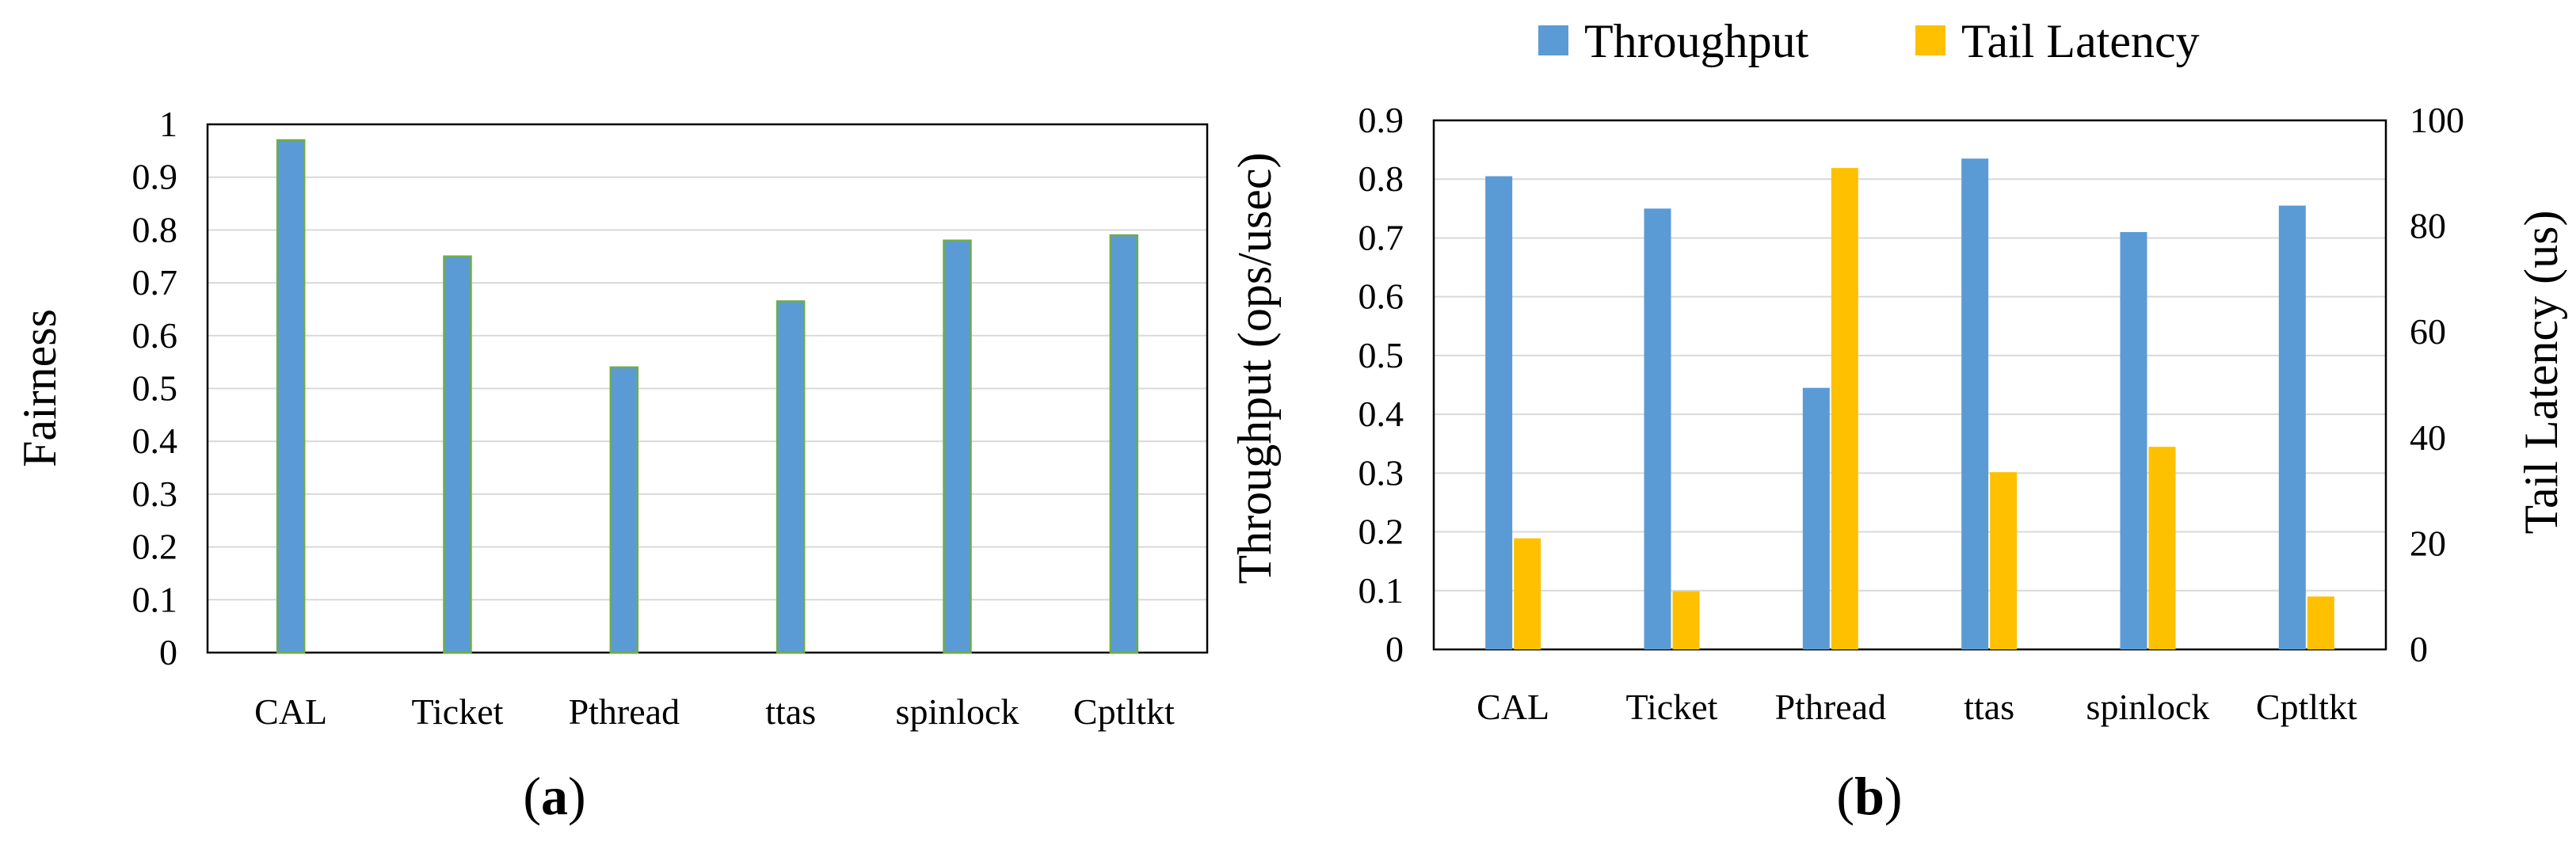 The image size is (2576, 849). What do you see at coordinates (1381, 532) in the screenshot?
I see `b-y-tick-label-left: 0.2` at bounding box center [1381, 532].